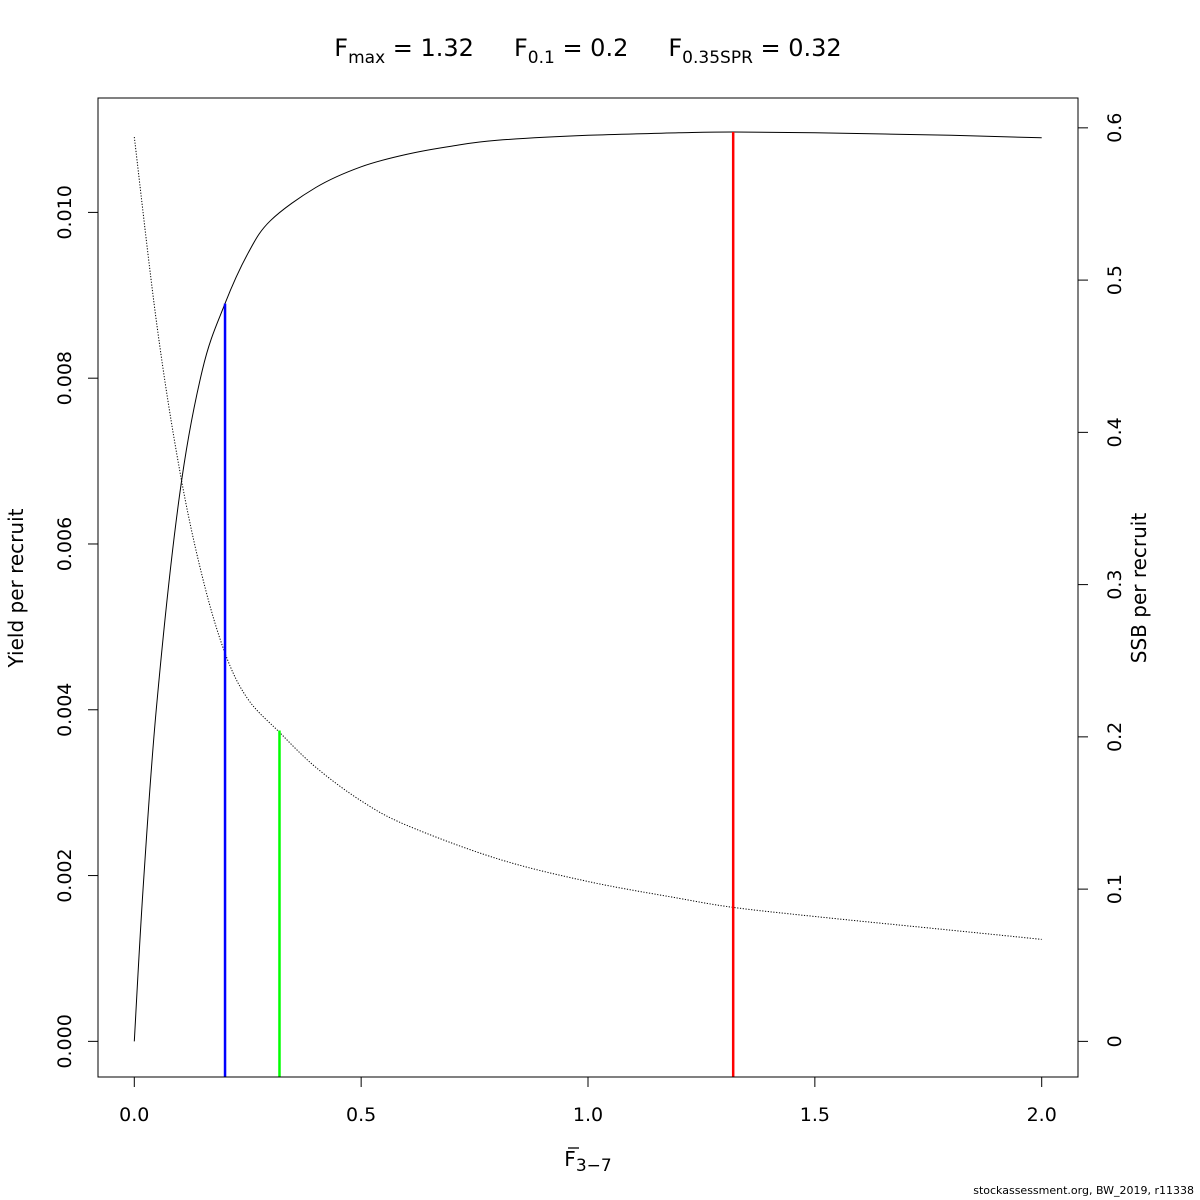 The image size is (1200, 1200). I want to click on y-right-tick-label: 0.5, so click(1115, 280).